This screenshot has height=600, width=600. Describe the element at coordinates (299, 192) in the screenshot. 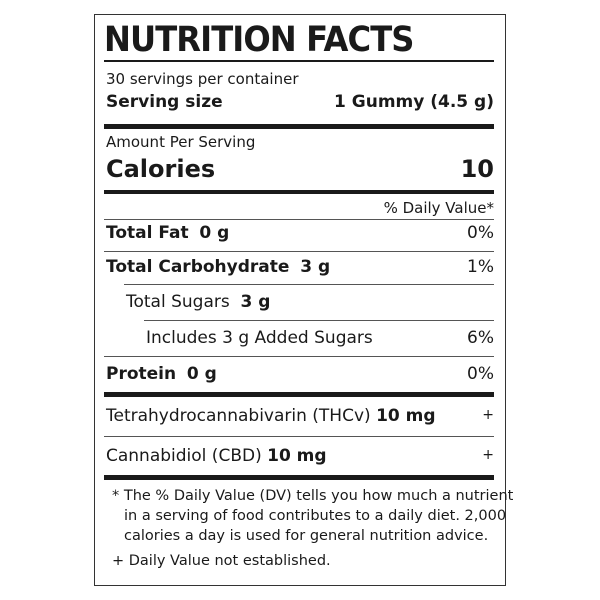

I see `calories-rule` at that location.